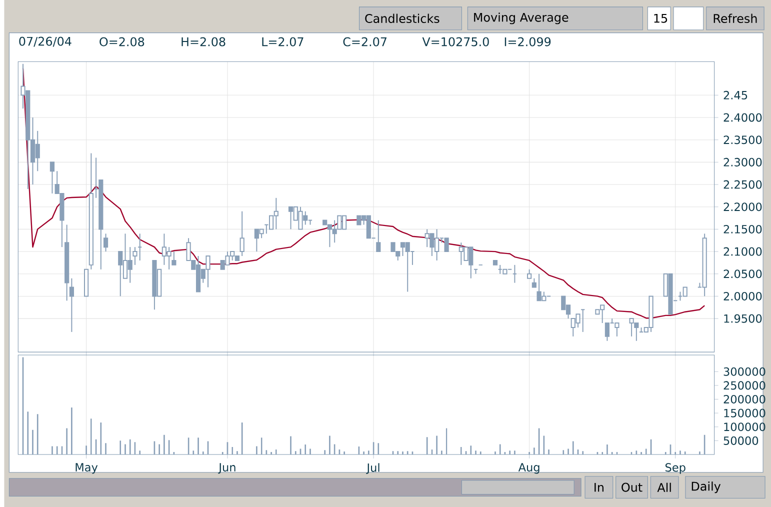  I want to click on x-tick-label: May, so click(87, 468).